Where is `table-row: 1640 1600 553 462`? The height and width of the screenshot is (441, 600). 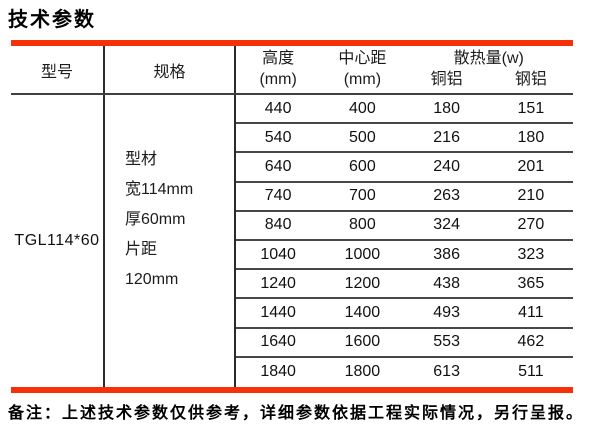
table-row: 1640 1600 553 462 is located at coordinates (404, 343).